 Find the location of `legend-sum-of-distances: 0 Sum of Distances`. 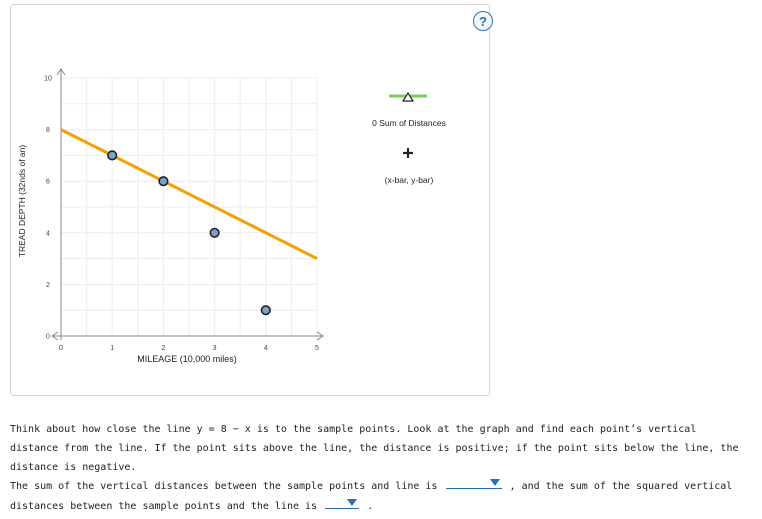

legend-sum-of-distances: 0 Sum of Distances is located at coordinates (409, 109).